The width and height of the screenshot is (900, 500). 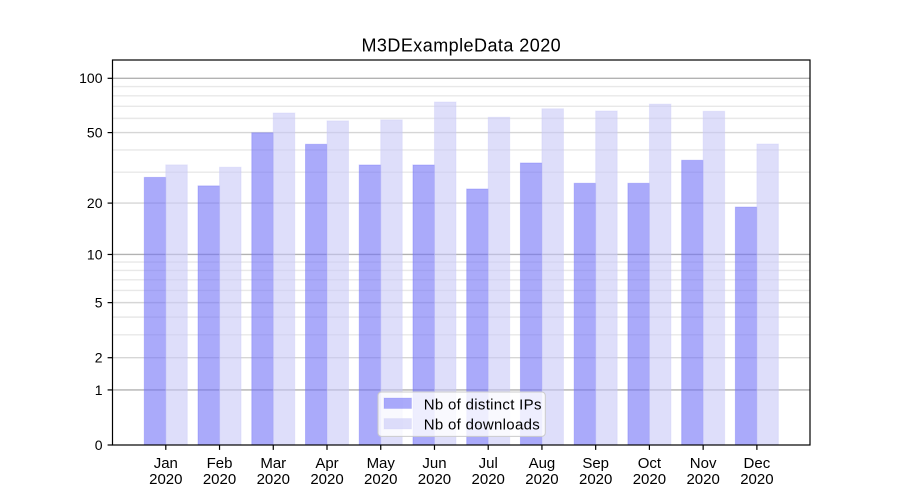 What do you see at coordinates (757, 463) in the screenshot?
I see `svg-text: Dec` at bounding box center [757, 463].